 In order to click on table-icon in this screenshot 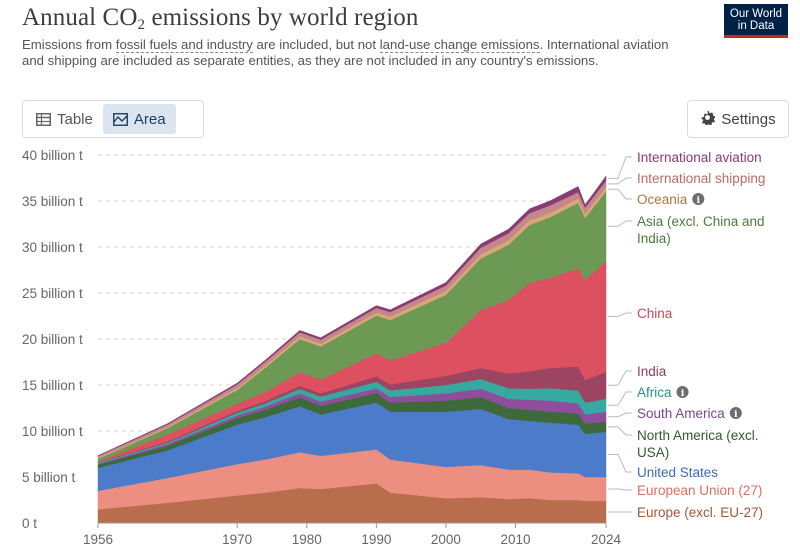, I will do `click(43, 119)`.